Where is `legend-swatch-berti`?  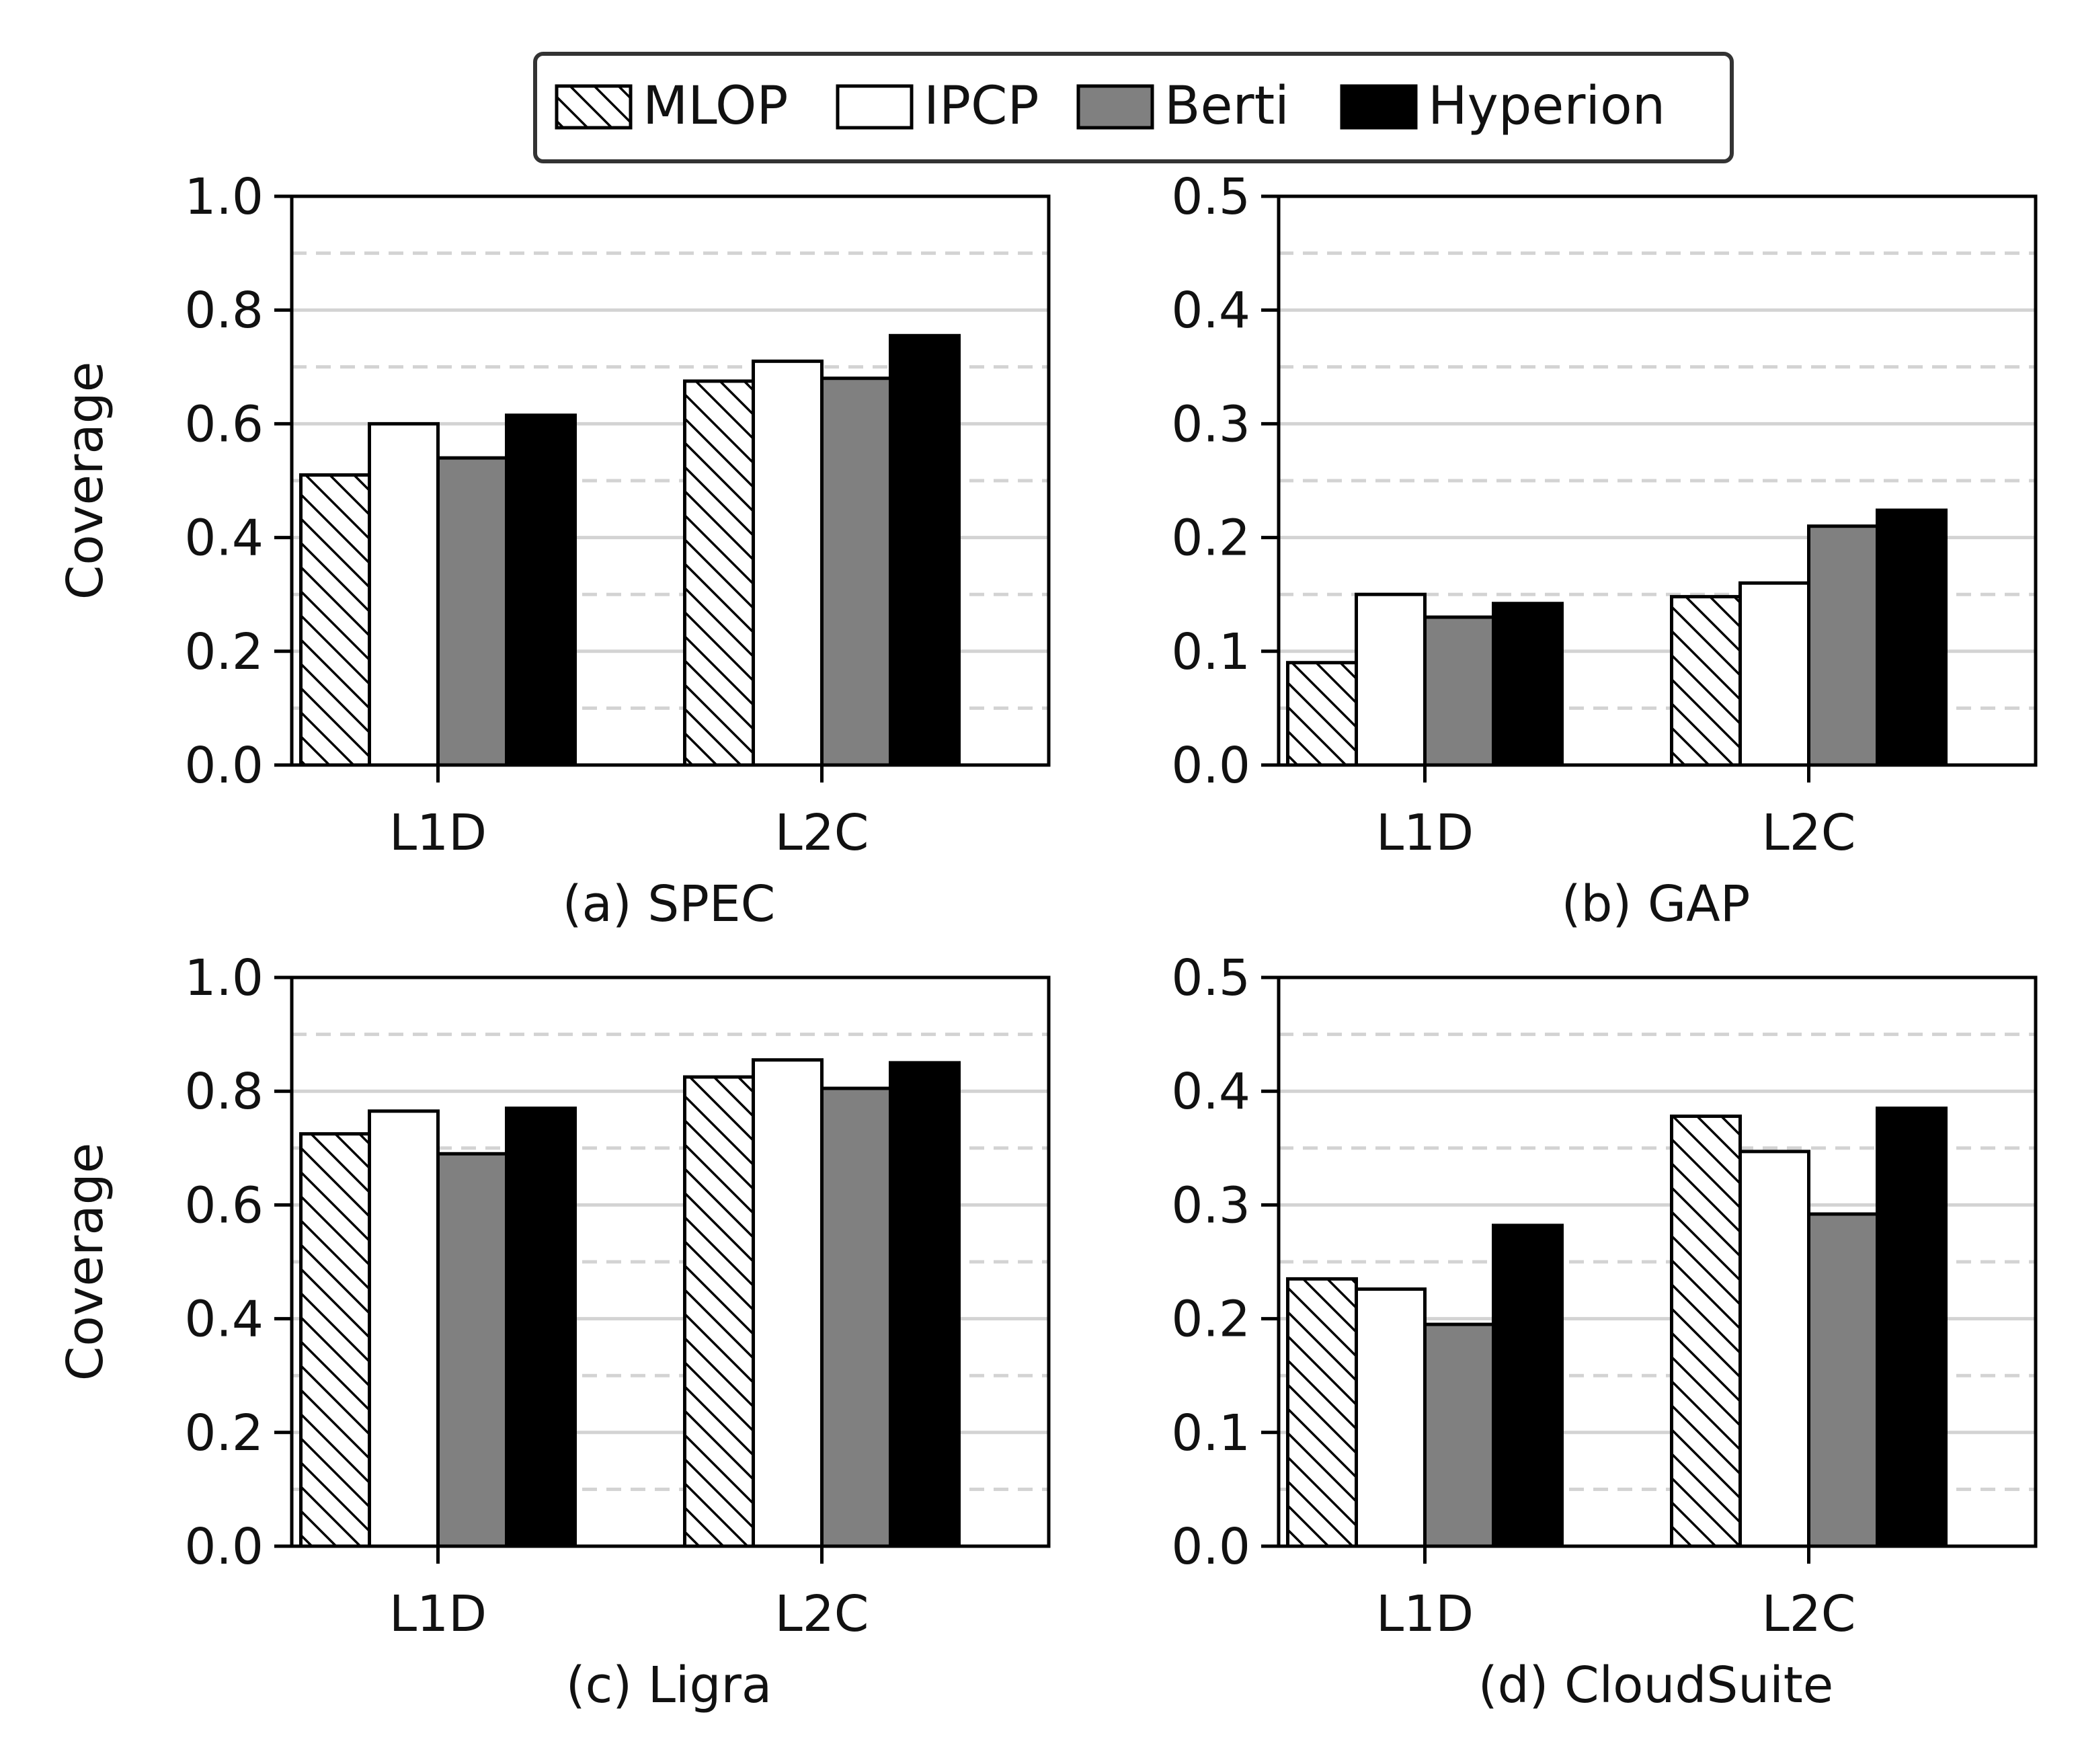 legend-swatch-berti is located at coordinates (1115, 107).